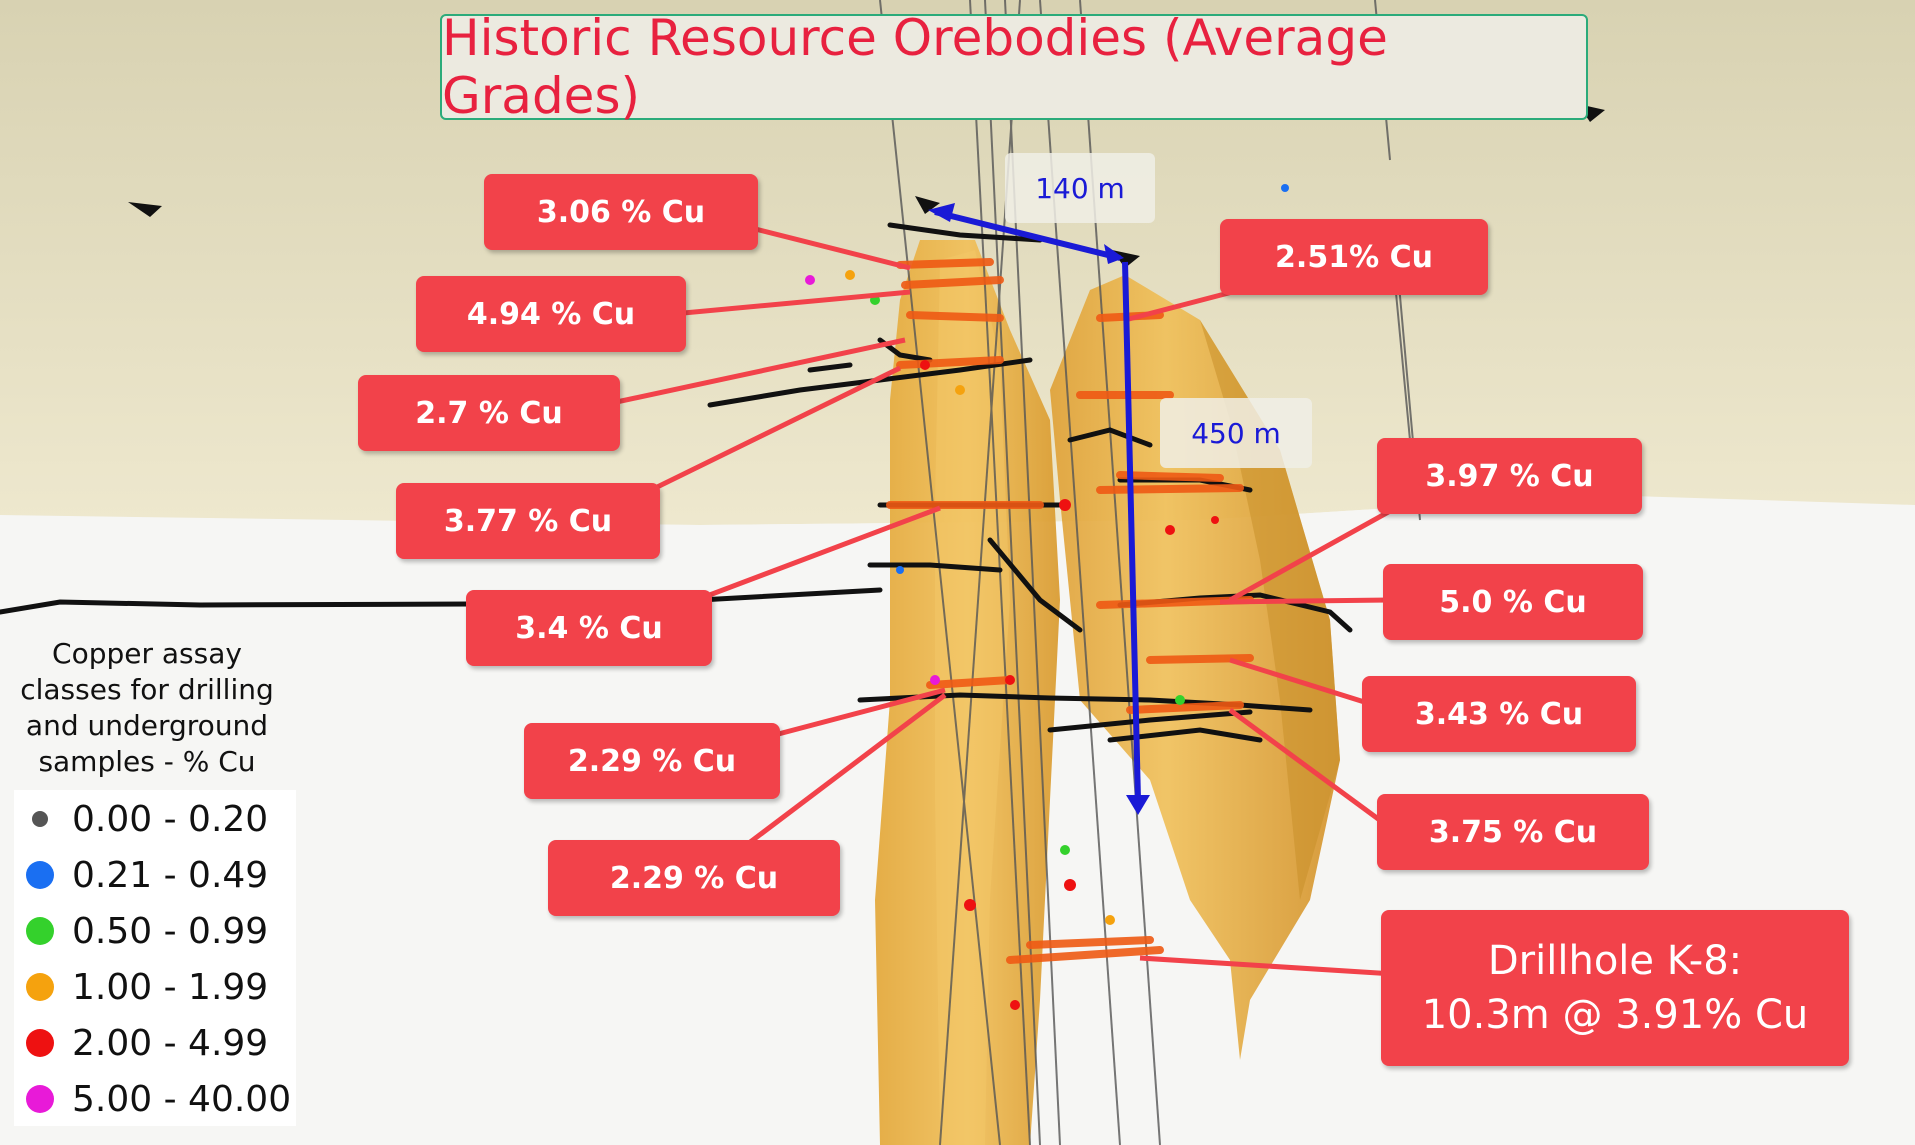 The height and width of the screenshot is (1145, 1915). Describe the element at coordinates (147, 987) in the screenshot. I see `legend-item: 1.00 - 1.99` at that location.